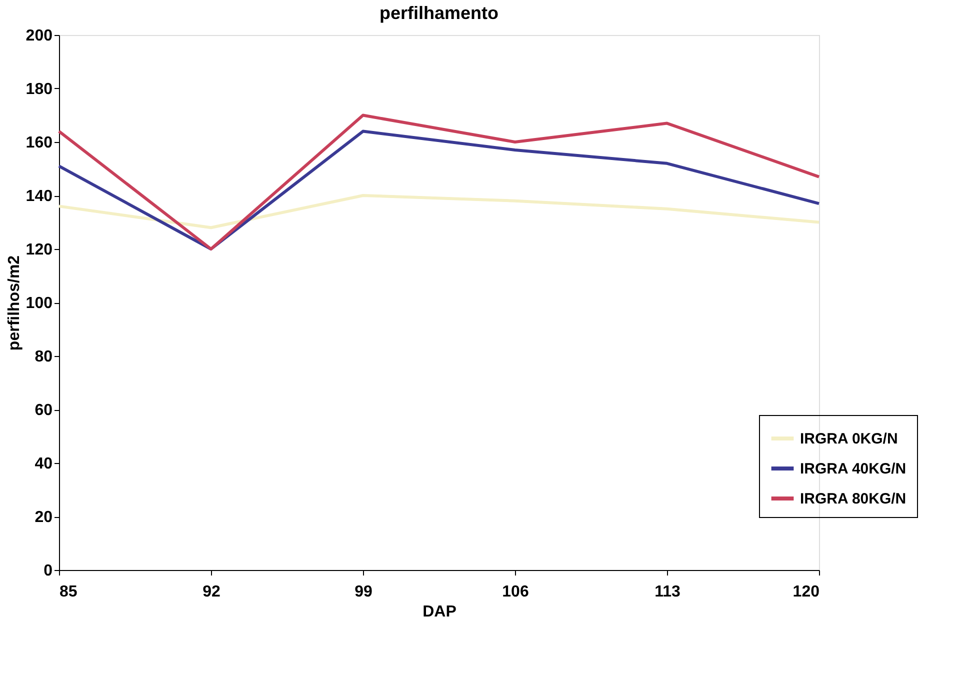 The height and width of the screenshot is (692, 980). I want to click on x-axis-title: DAP, so click(439, 612).